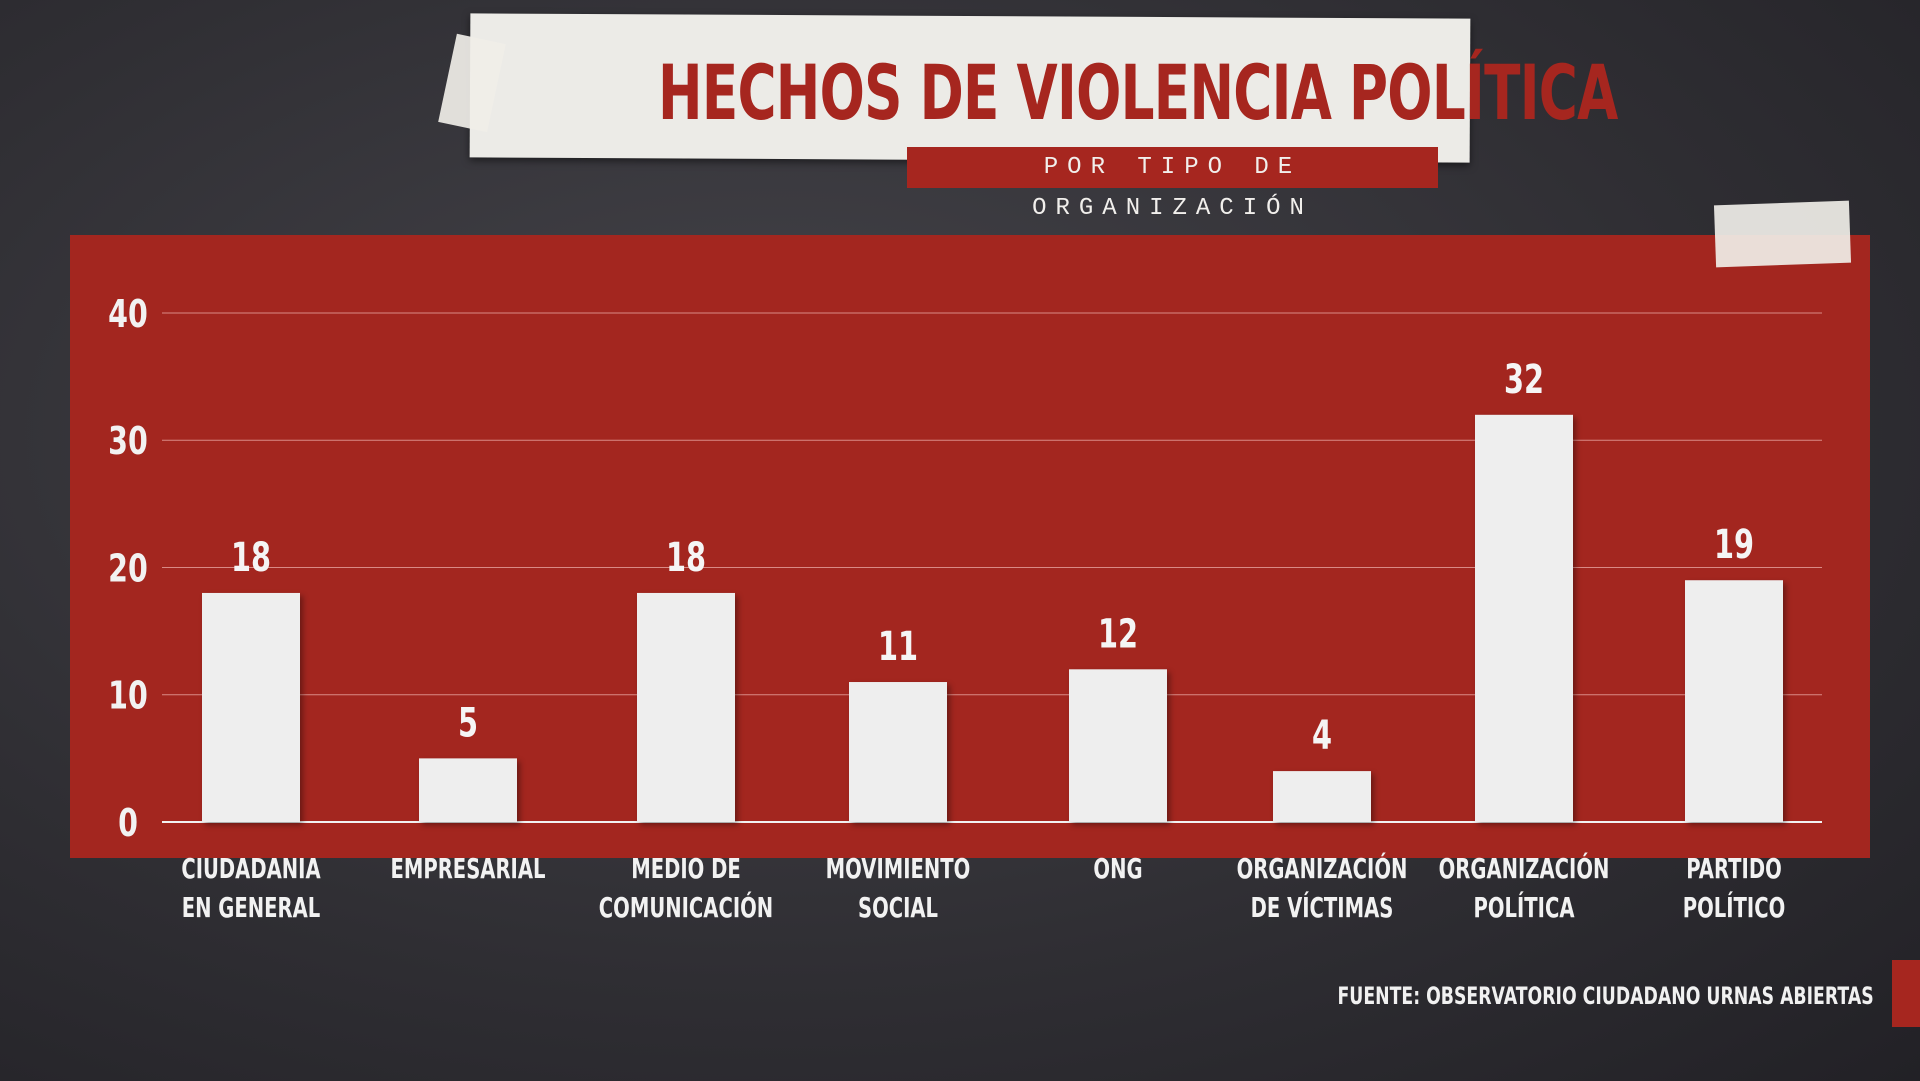 Image resolution: width=1920 pixels, height=1081 pixels. What do you see at coordinates (128, 823) in the screenshot?
I see `y-tick-label: 0` at bounding box center [128, 823].